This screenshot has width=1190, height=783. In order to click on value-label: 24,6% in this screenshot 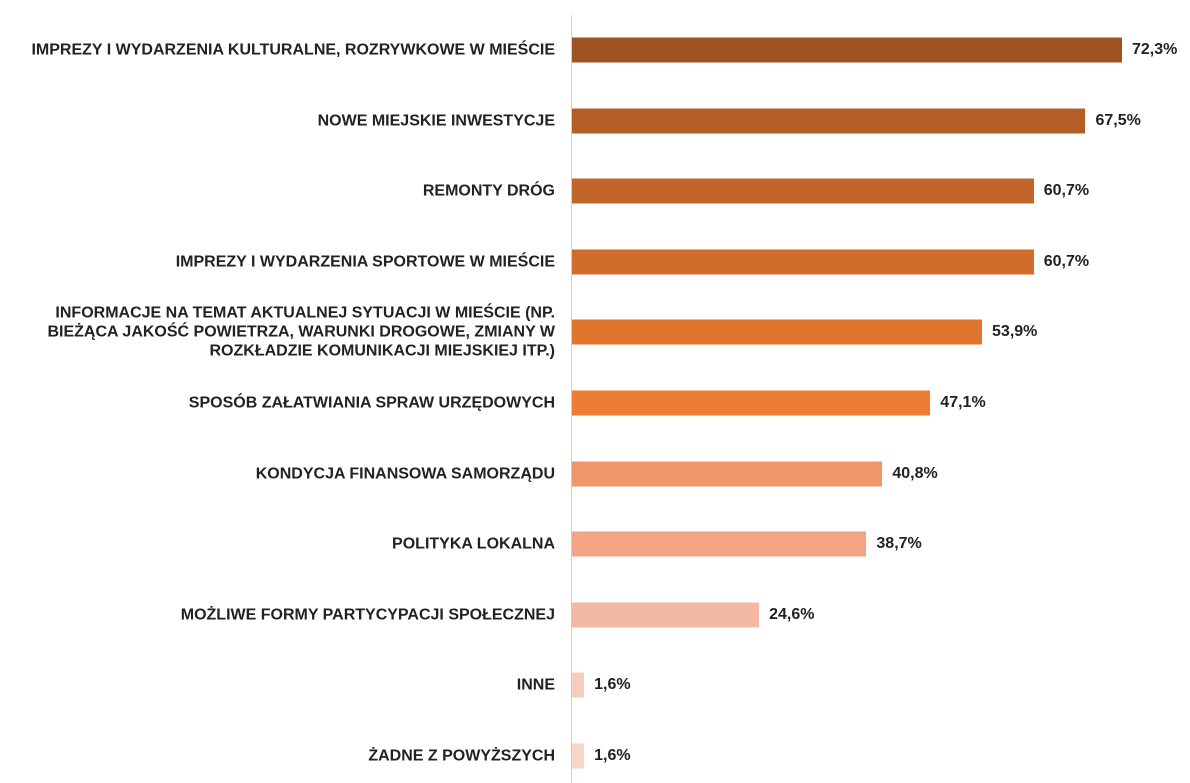, I will do `click(792, 614)`.